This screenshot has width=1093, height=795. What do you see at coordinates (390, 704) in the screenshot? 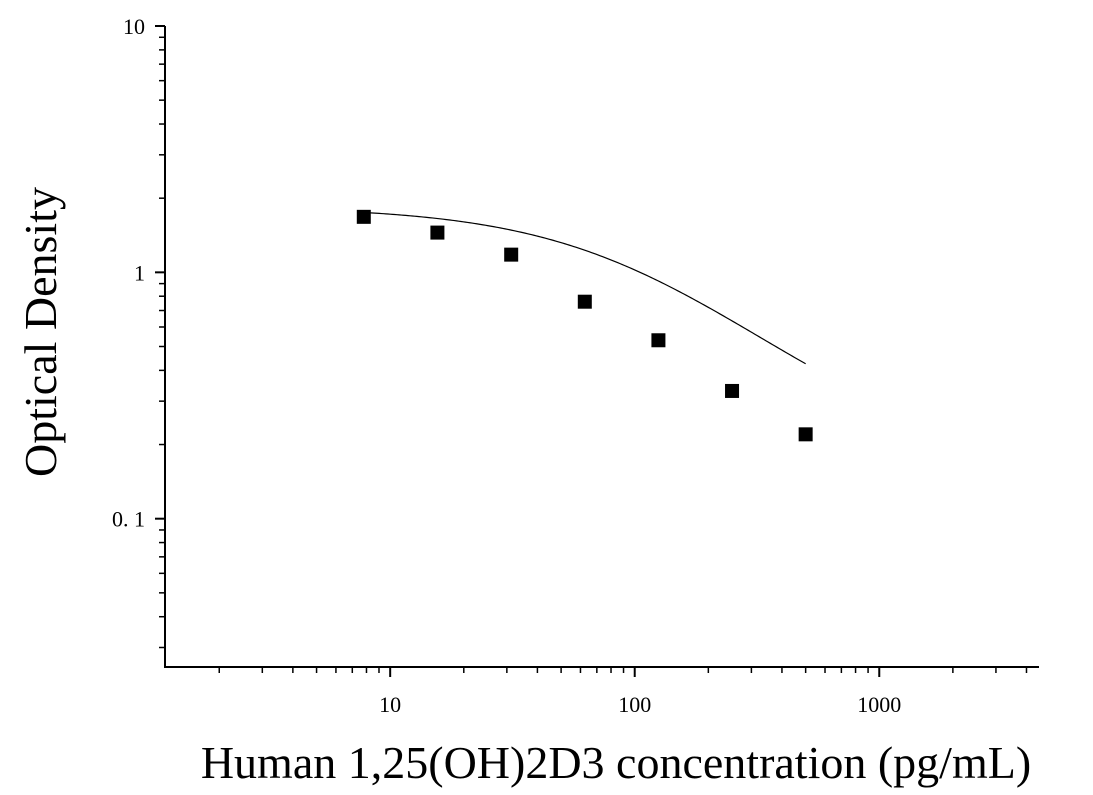
I see `x-tick-label: 10` at bounding box center [390, 704].